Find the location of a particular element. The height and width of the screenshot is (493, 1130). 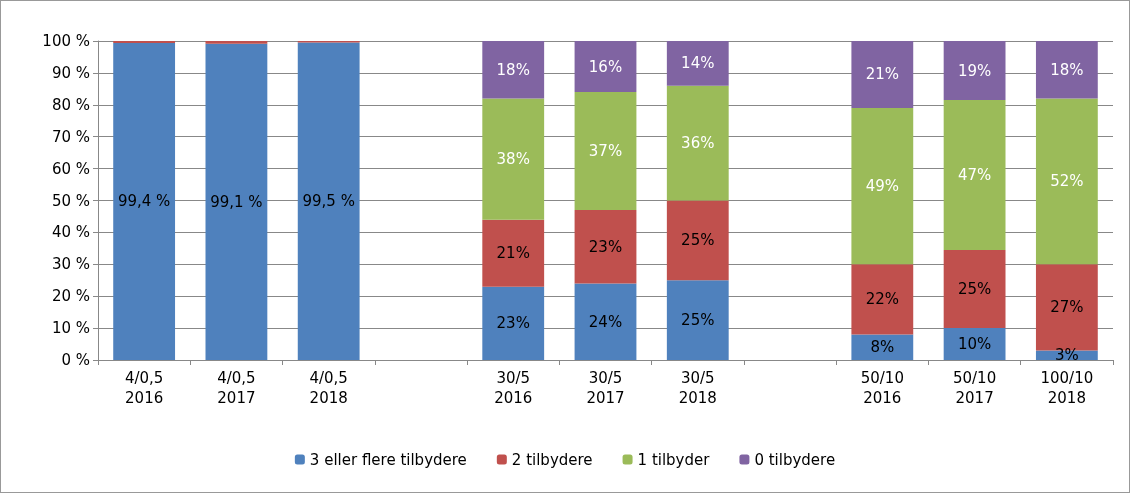

x-tick-label: 30/5 2018 is located at coordinates (697, 388).